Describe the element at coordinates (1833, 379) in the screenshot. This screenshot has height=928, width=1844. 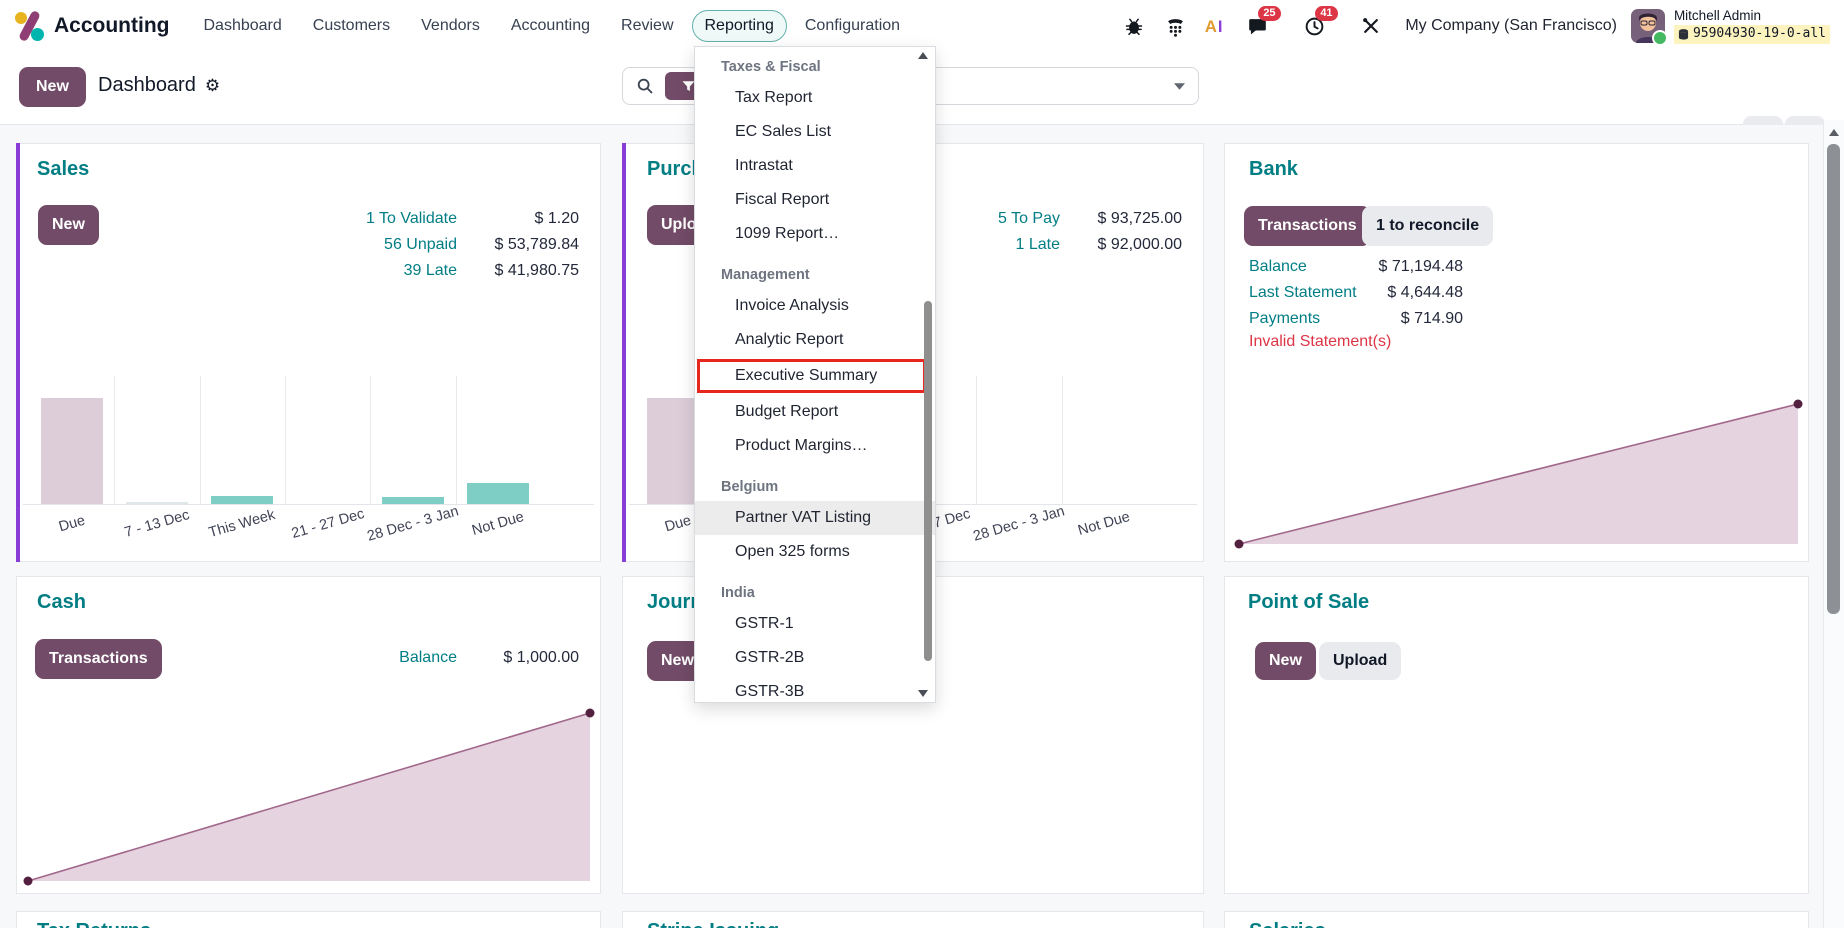
I see `page-scrollbar-thumb` at that location.